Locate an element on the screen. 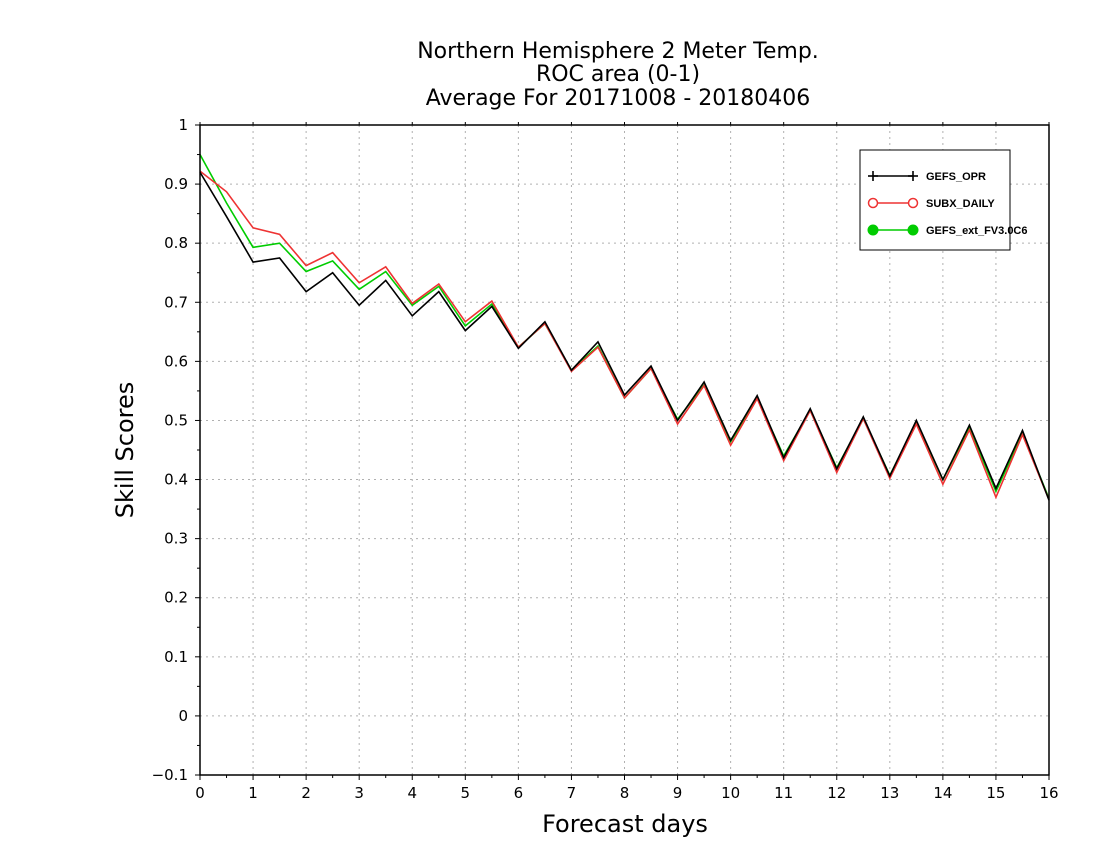  y-tick-label: 0.5 is located at coordinates (176, 420).